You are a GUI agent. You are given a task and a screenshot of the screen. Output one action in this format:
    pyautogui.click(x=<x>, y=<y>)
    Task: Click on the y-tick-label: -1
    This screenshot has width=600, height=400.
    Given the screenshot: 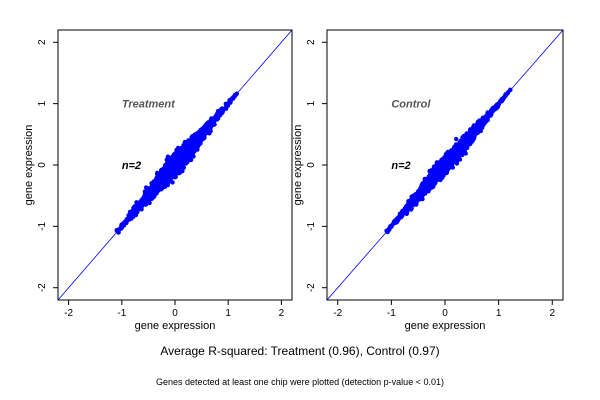 What is the action you would take?
    pyautogui.click(x=42, y=225)
    